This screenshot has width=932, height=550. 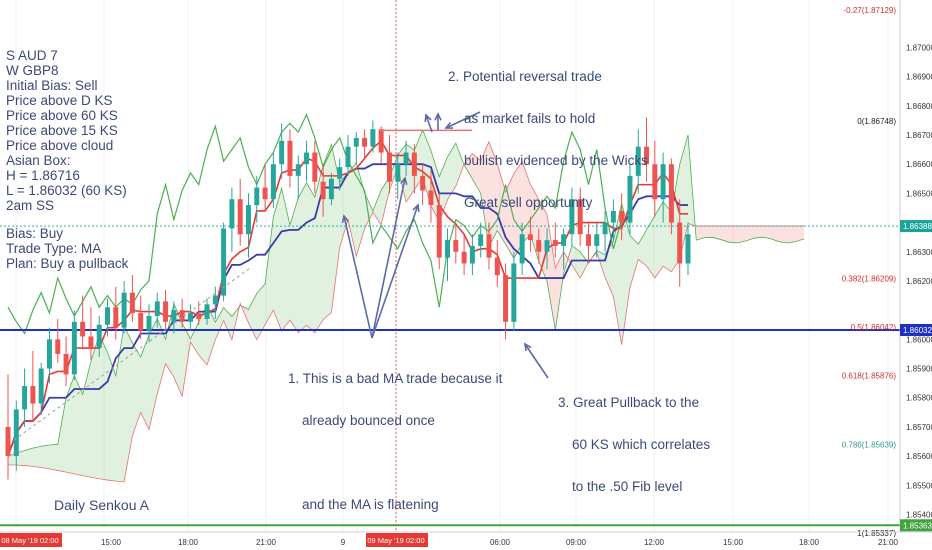 What do you see at coordinates (919, 164) in the screenshot?
I see `price-tick-label: 1.86600` at bounding box center [919, 164].